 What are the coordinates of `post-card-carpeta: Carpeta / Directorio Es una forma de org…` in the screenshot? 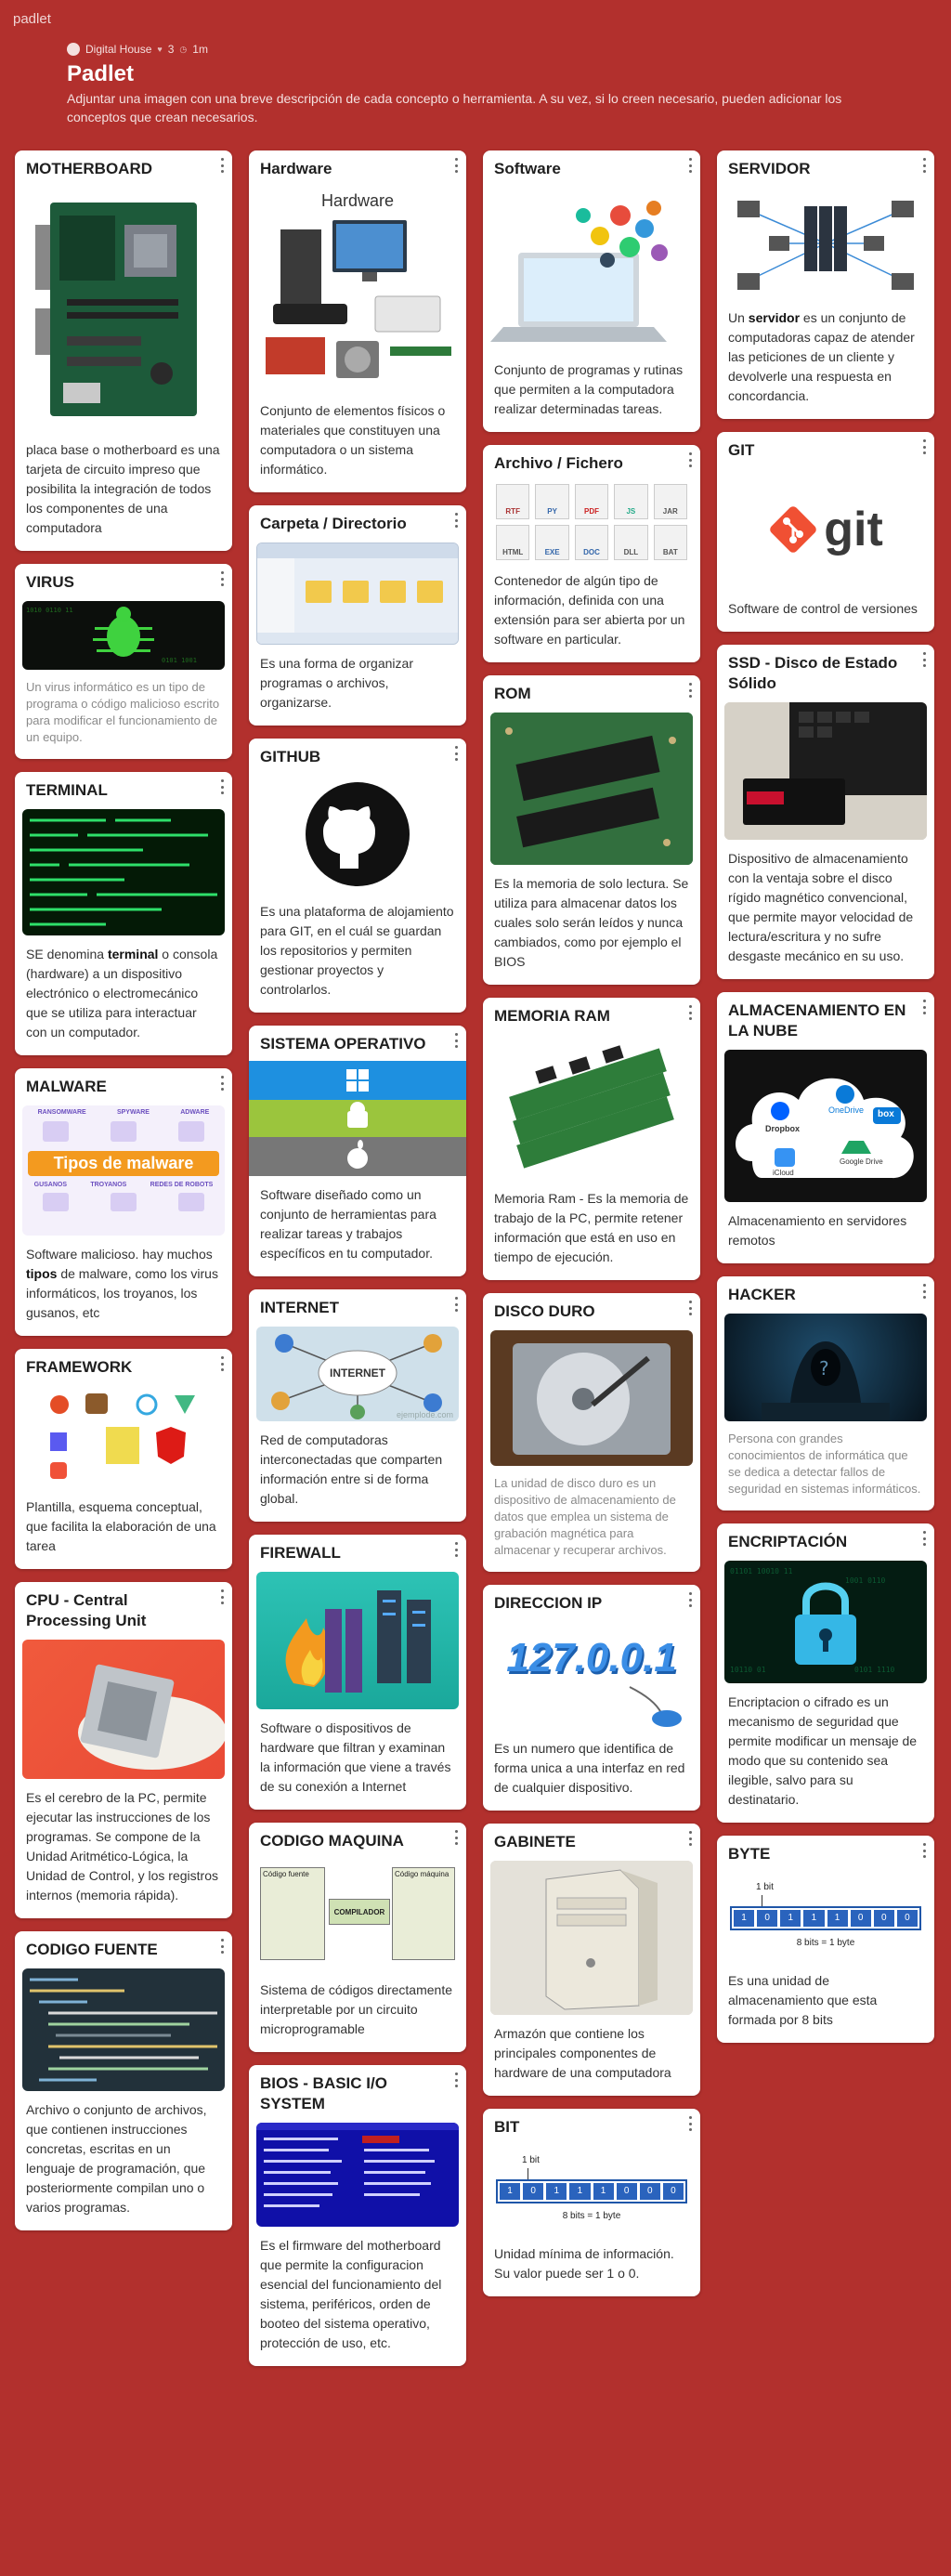 It's located at (357, 615).